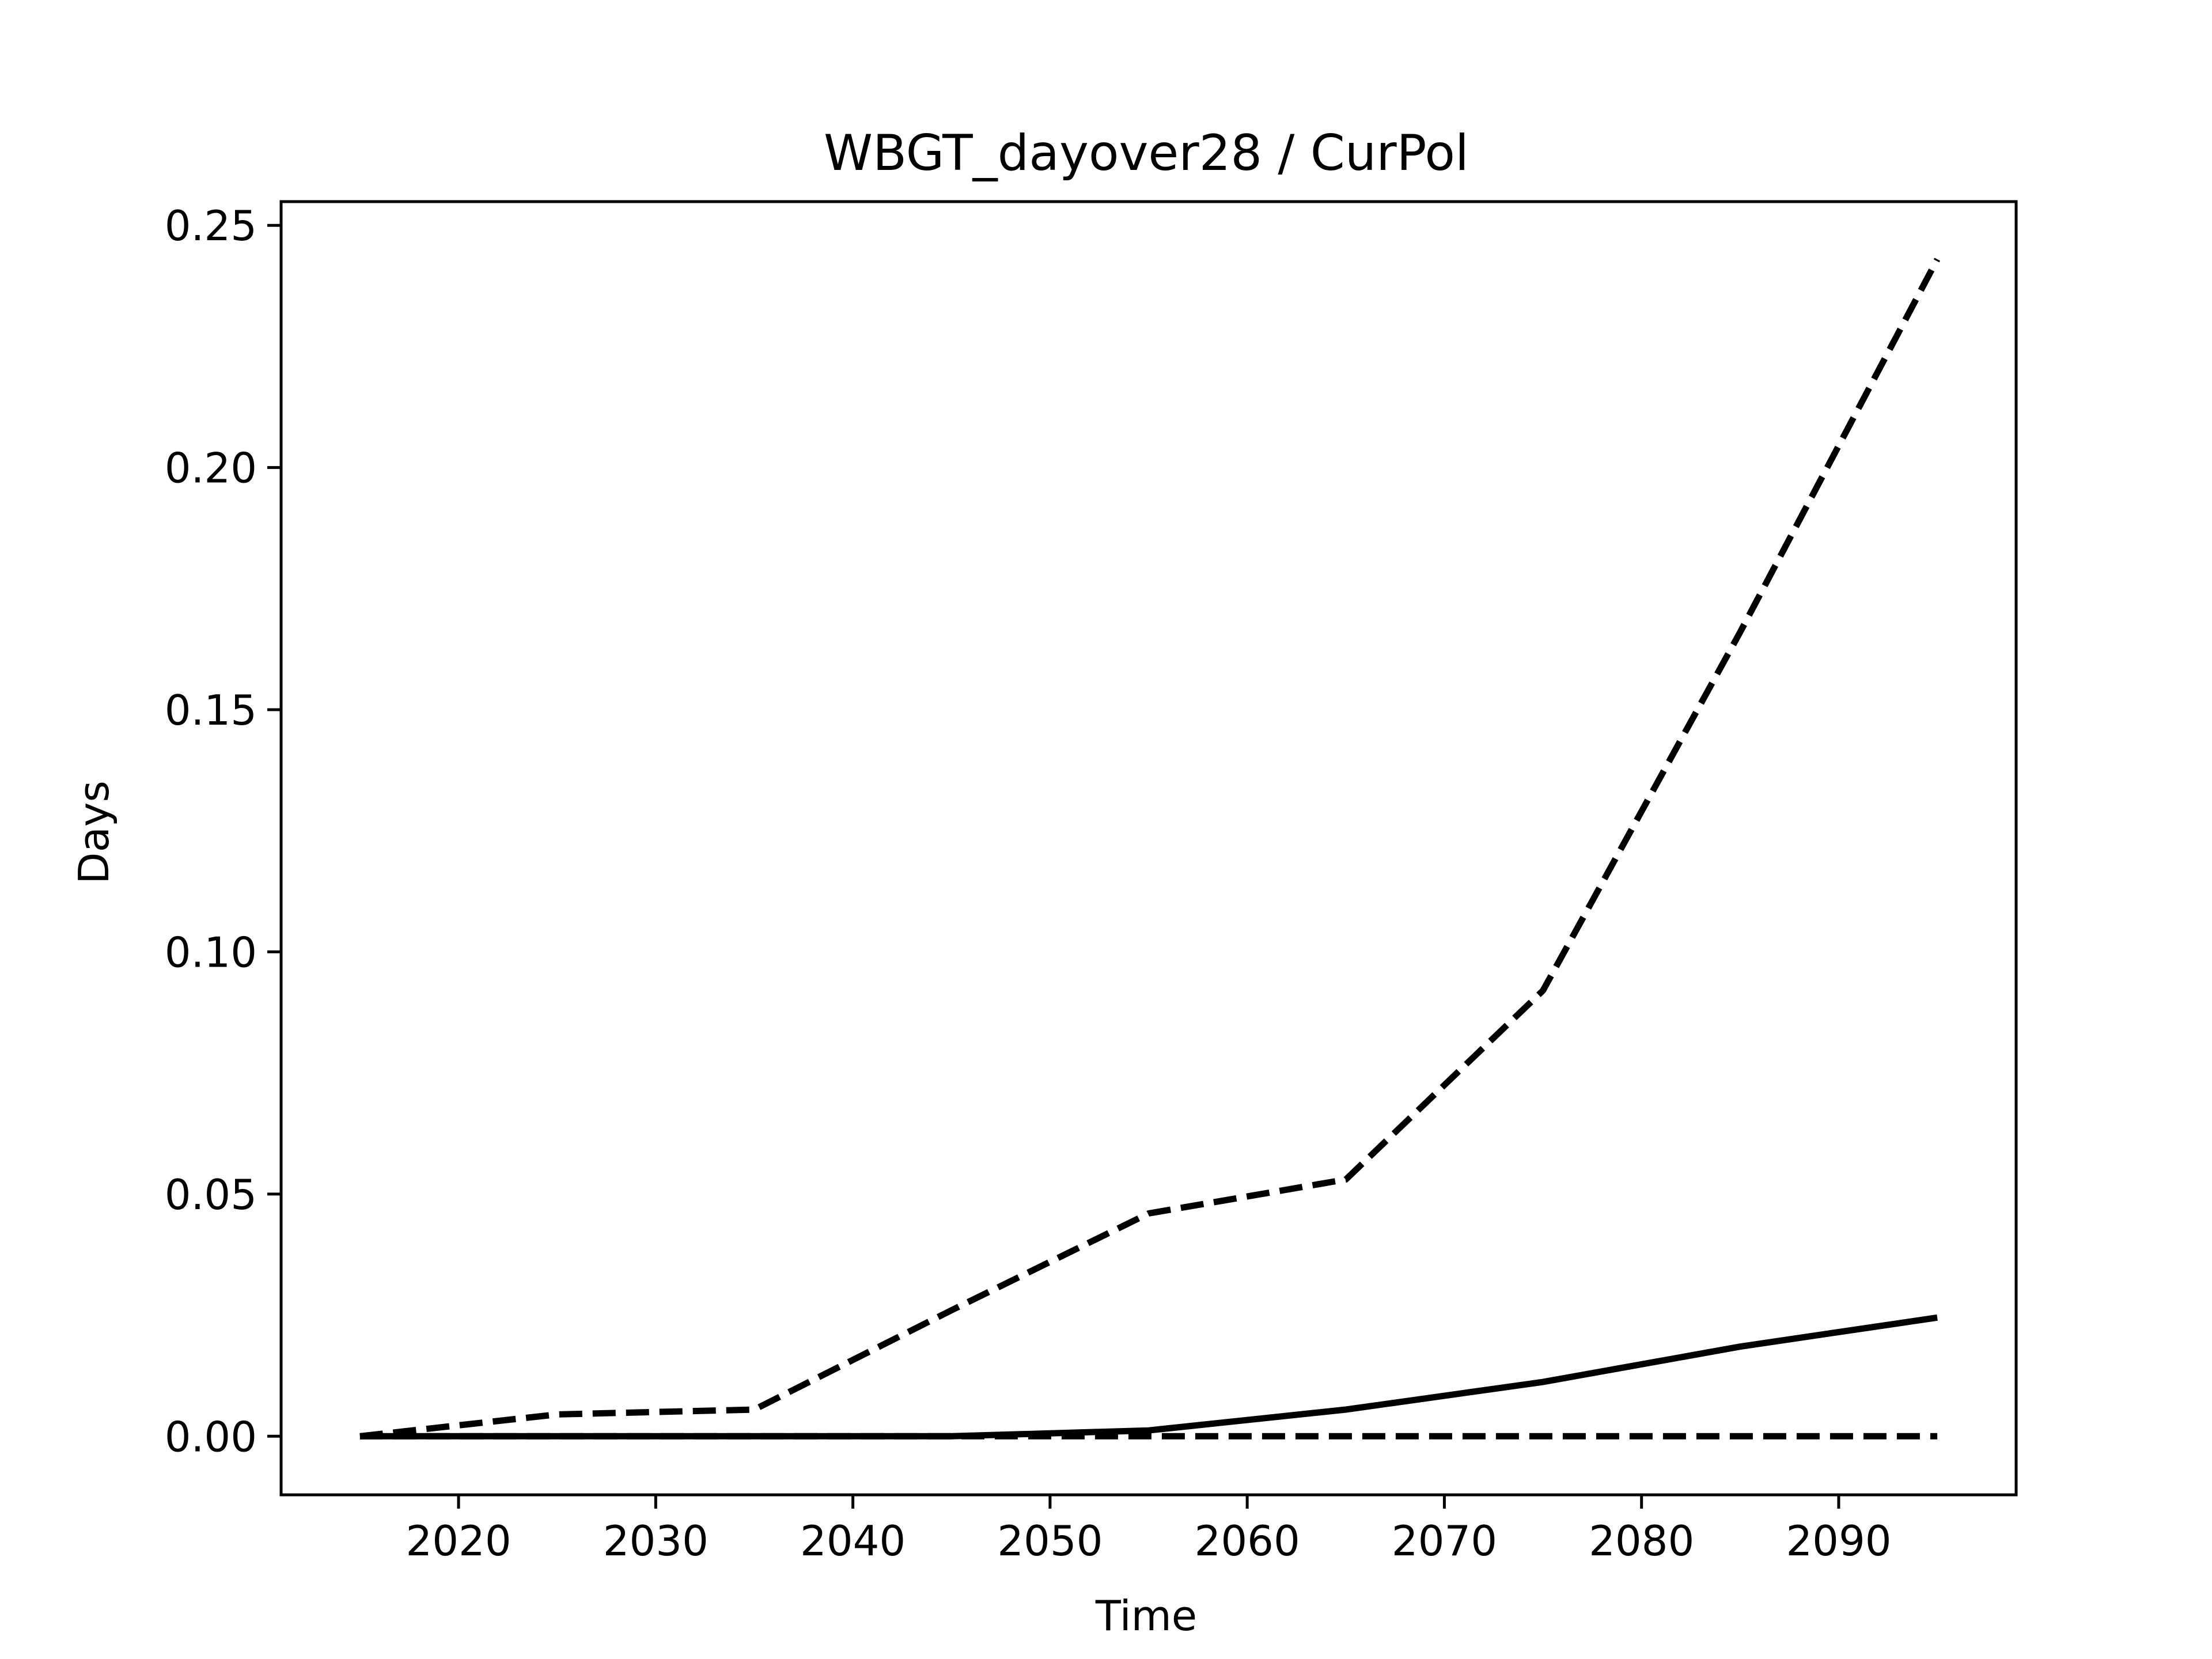 This screenshot has height=1659, width=2212. Describe the element at coordinates (211, 226) in the screenshot. I see `y-tick-label-6: 0.25` at that location.